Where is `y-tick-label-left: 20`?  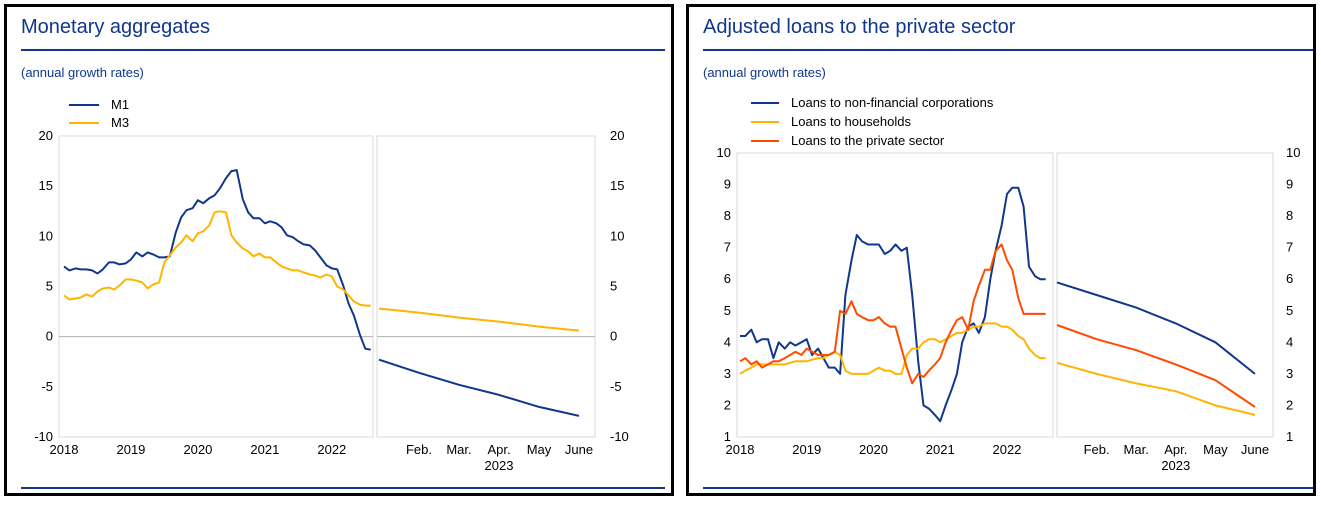 y-tick-label-left: 20 is located at coordinates (46, 135).